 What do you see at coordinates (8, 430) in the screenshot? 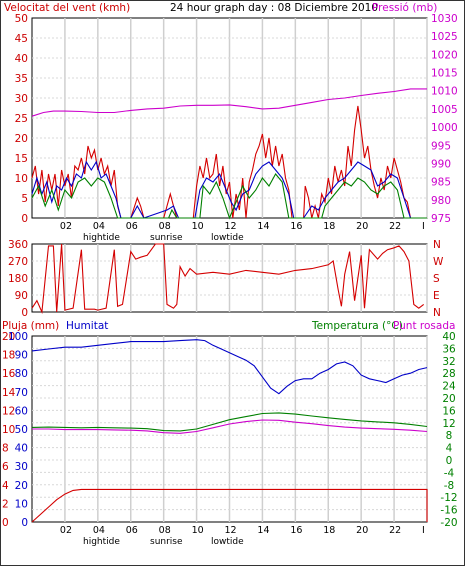
I see `rain-tick-label: 10` at bounding box center [8, 430].